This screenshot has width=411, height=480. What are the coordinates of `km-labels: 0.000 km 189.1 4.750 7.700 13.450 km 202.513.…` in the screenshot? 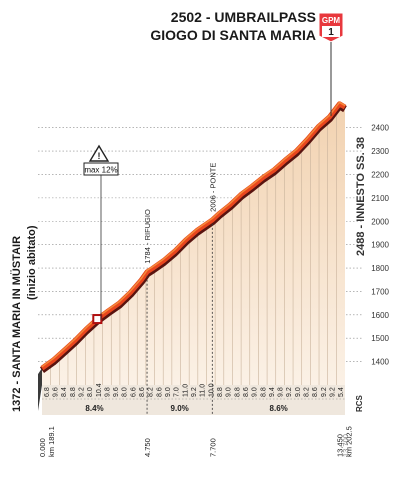 It's located at (195, 441).